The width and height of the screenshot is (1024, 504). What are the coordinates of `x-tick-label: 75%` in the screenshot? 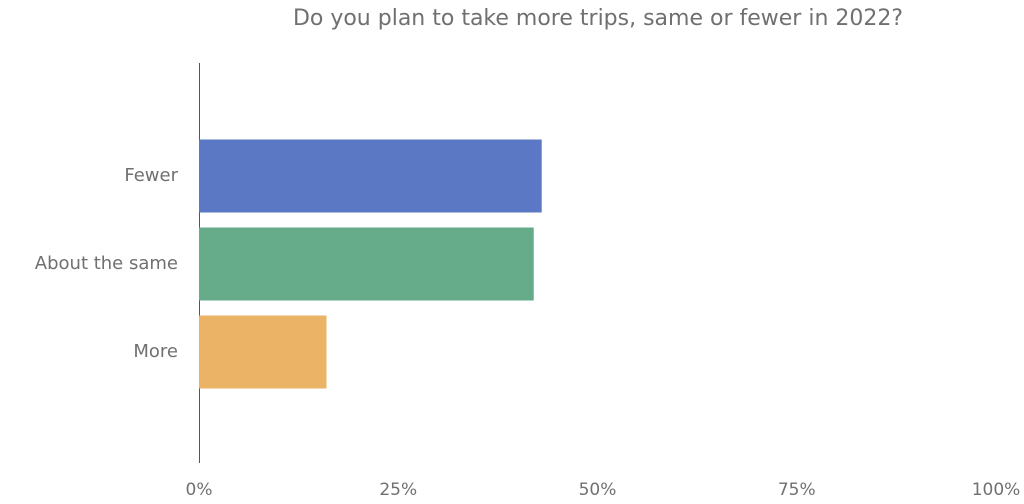 It's located at (797, 490).